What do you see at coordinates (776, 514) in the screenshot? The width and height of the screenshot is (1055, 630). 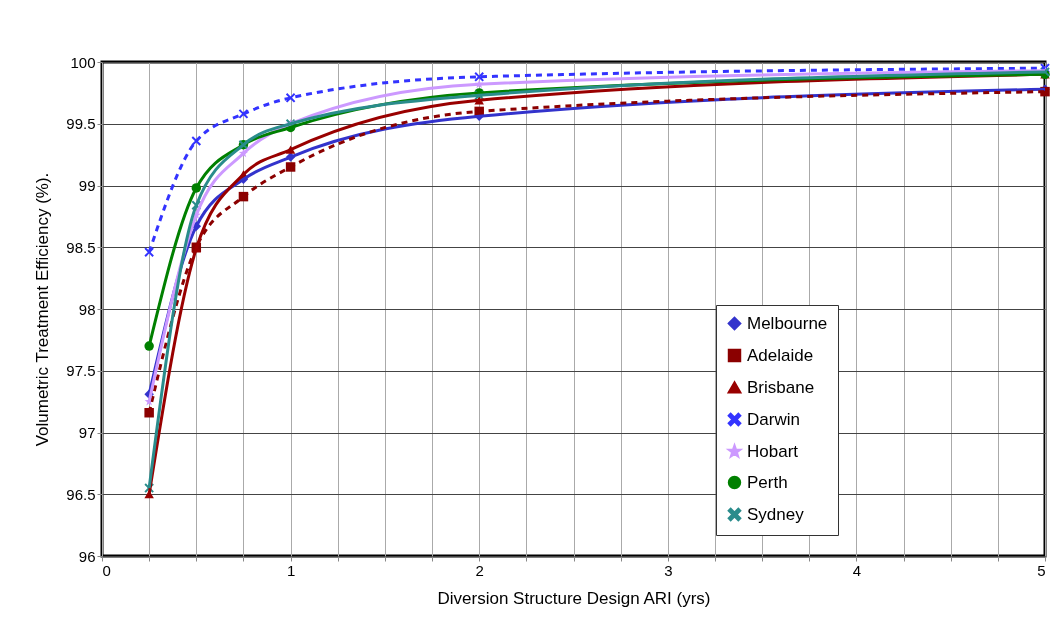 I see `legend-label: Sydney` at bounding box center [776, 514].